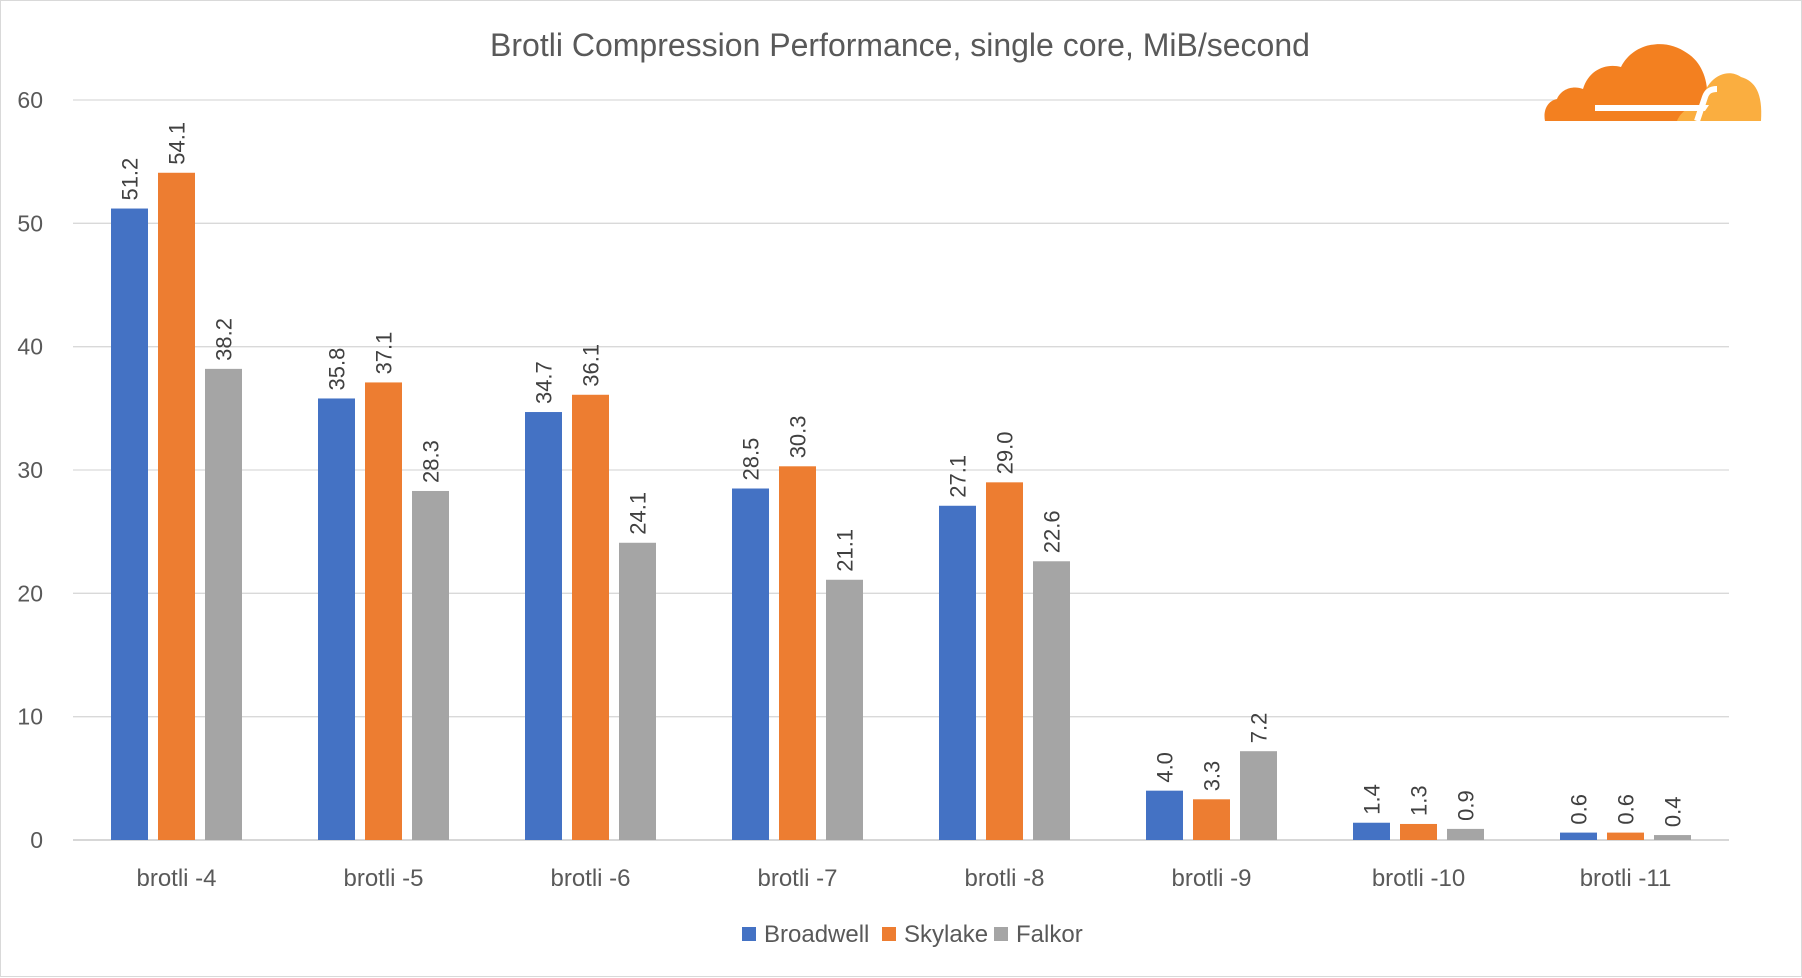 This screenshot has width=1802, height=978. What do you see at coordinates (130, 179) in the screenshot?
I see `data-label: 51.2` at bounding box center [130, 179].